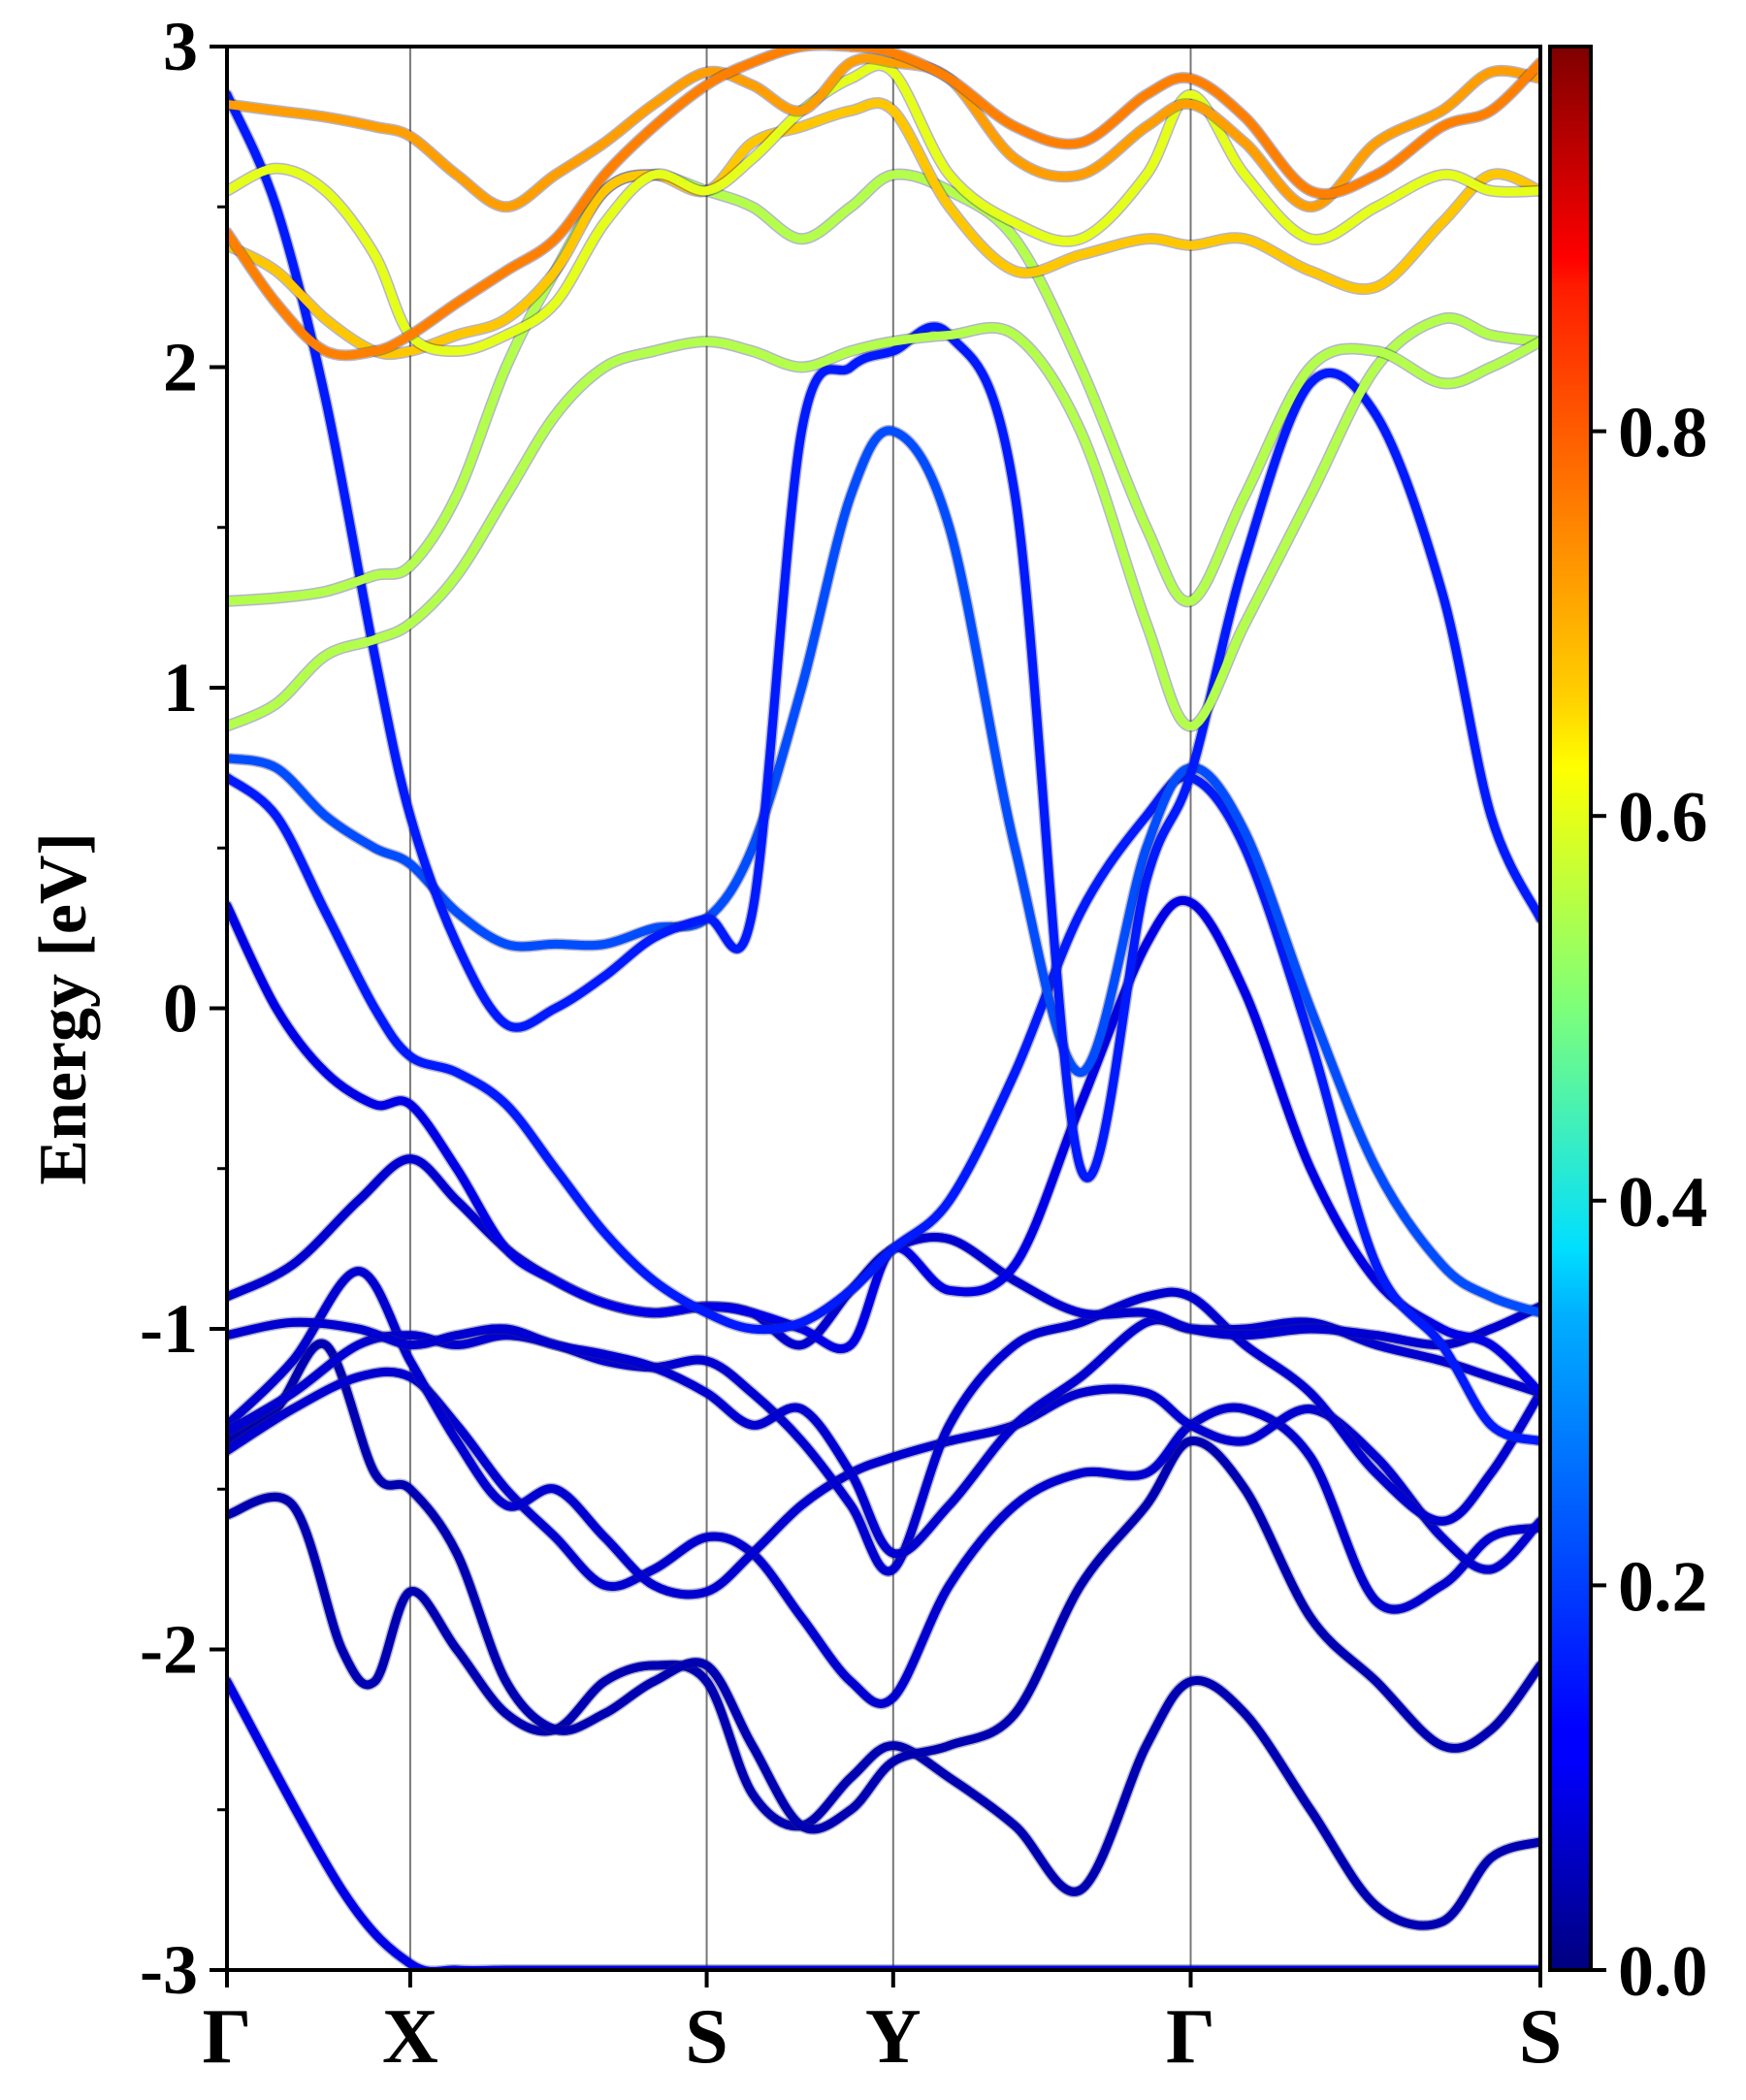 The image size is (1746, 2100). I want to click on y-tick-label: -3, so click(169, 1970).